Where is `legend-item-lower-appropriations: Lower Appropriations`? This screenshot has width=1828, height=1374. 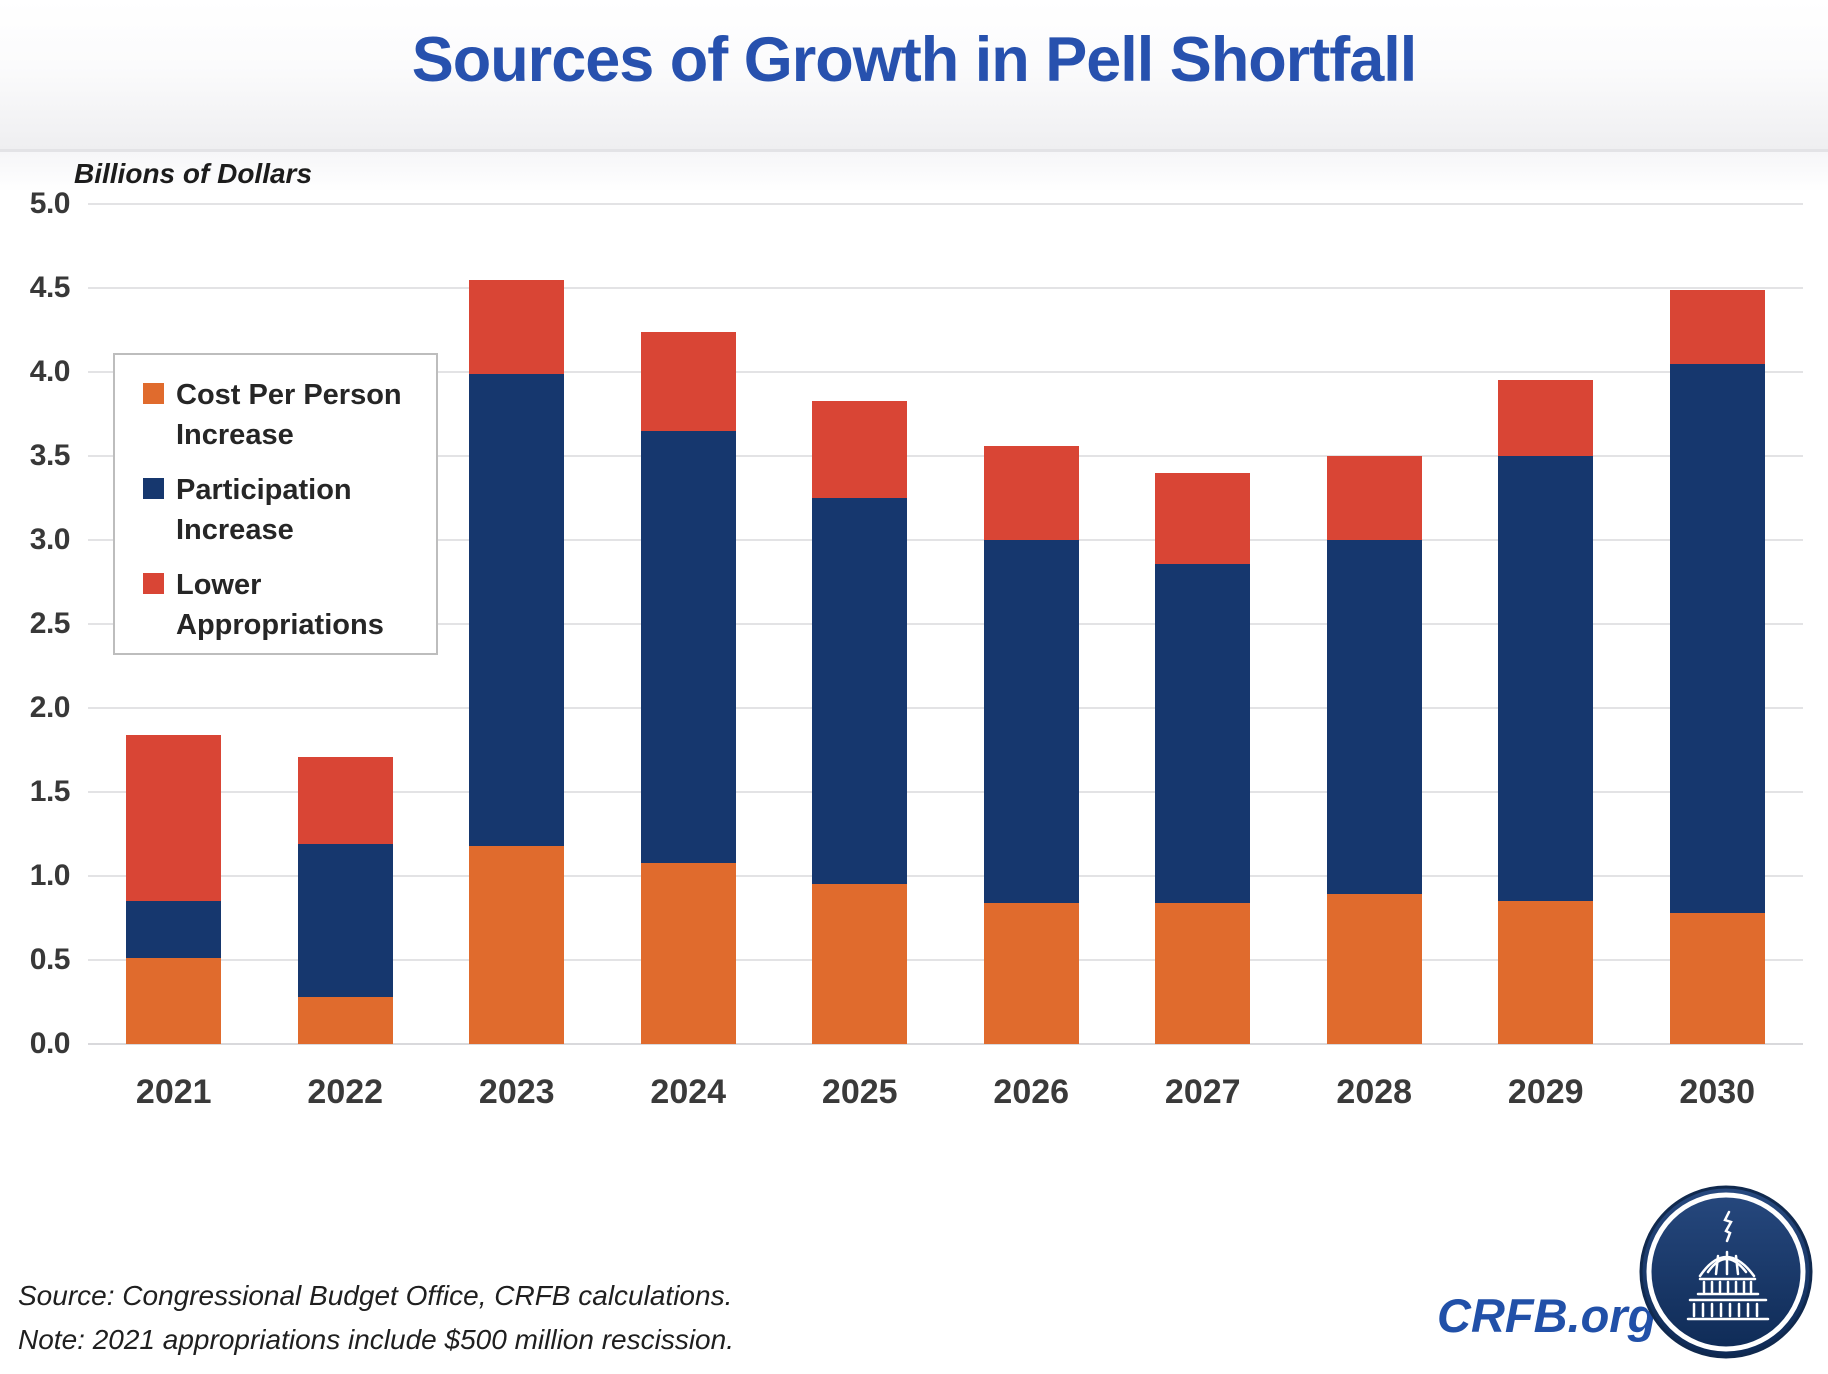 legend-item-lower-appropriations: Lower Appropriations is located at coordinates (284, 605).